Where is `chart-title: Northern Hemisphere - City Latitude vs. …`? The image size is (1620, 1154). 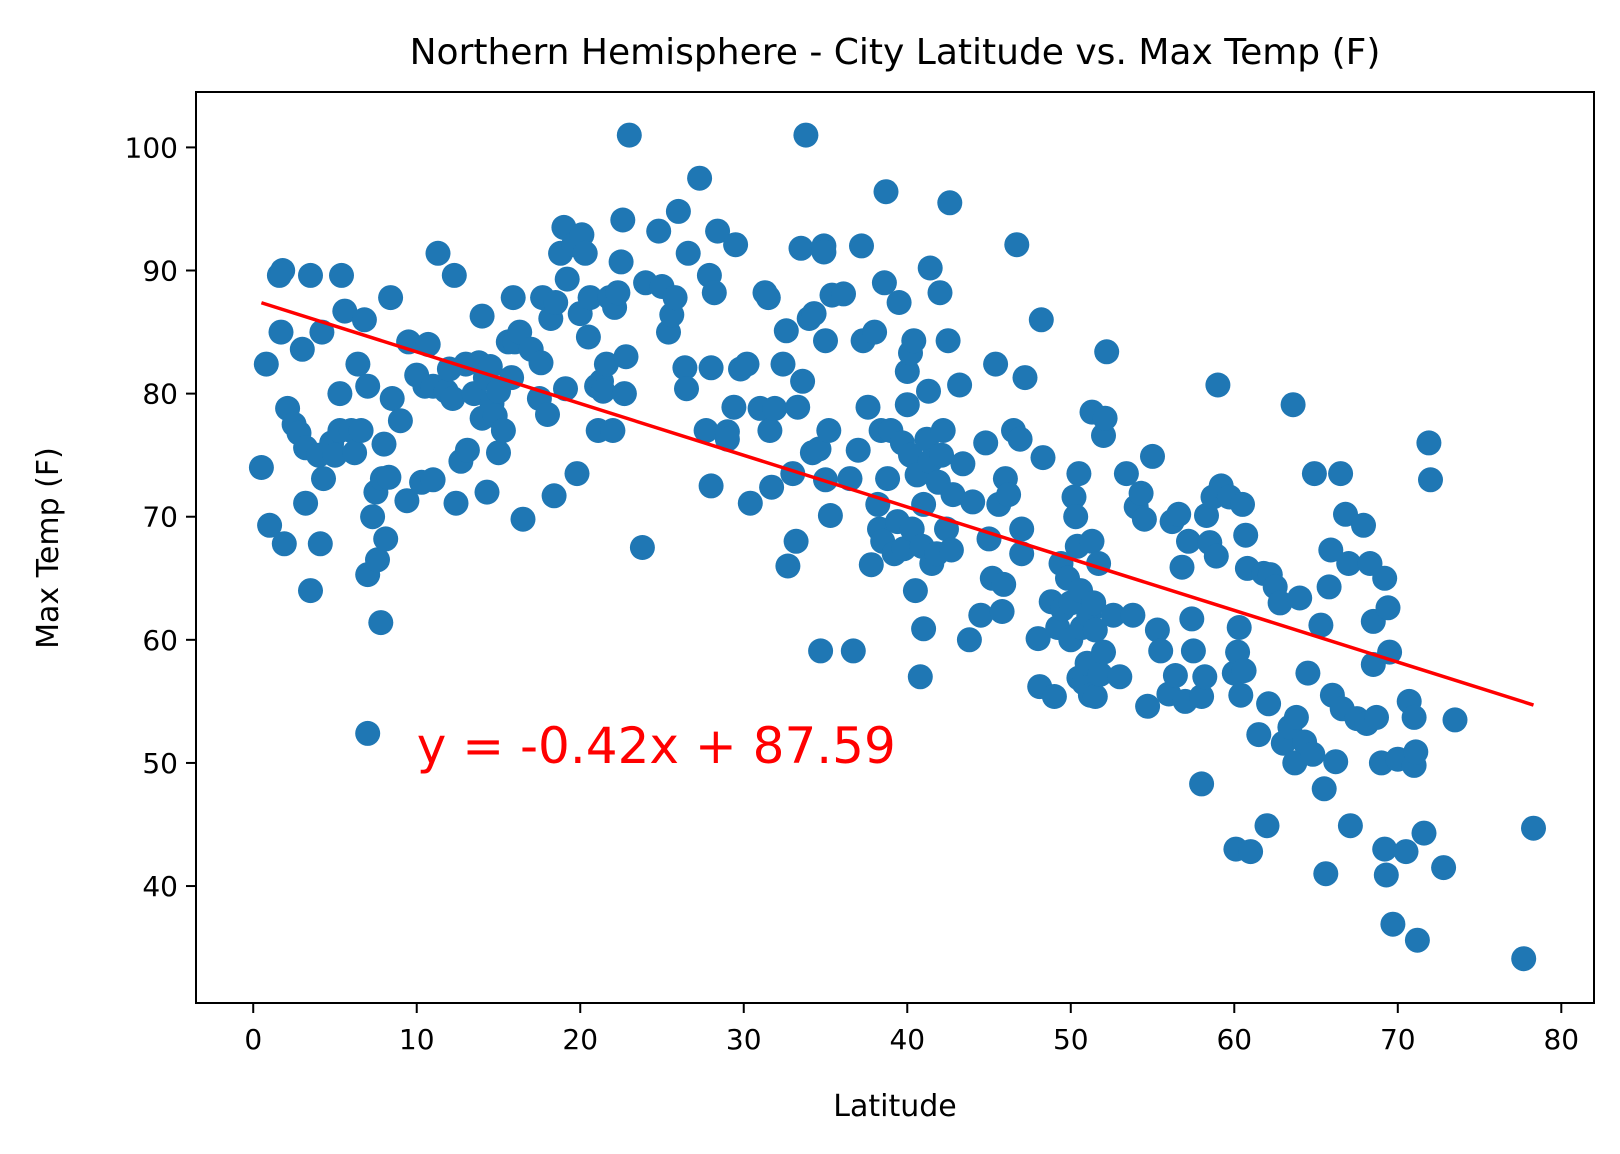 chart-title: Northern Hemisphere - City Latitude vs. … is located at coordinates (895, 52).